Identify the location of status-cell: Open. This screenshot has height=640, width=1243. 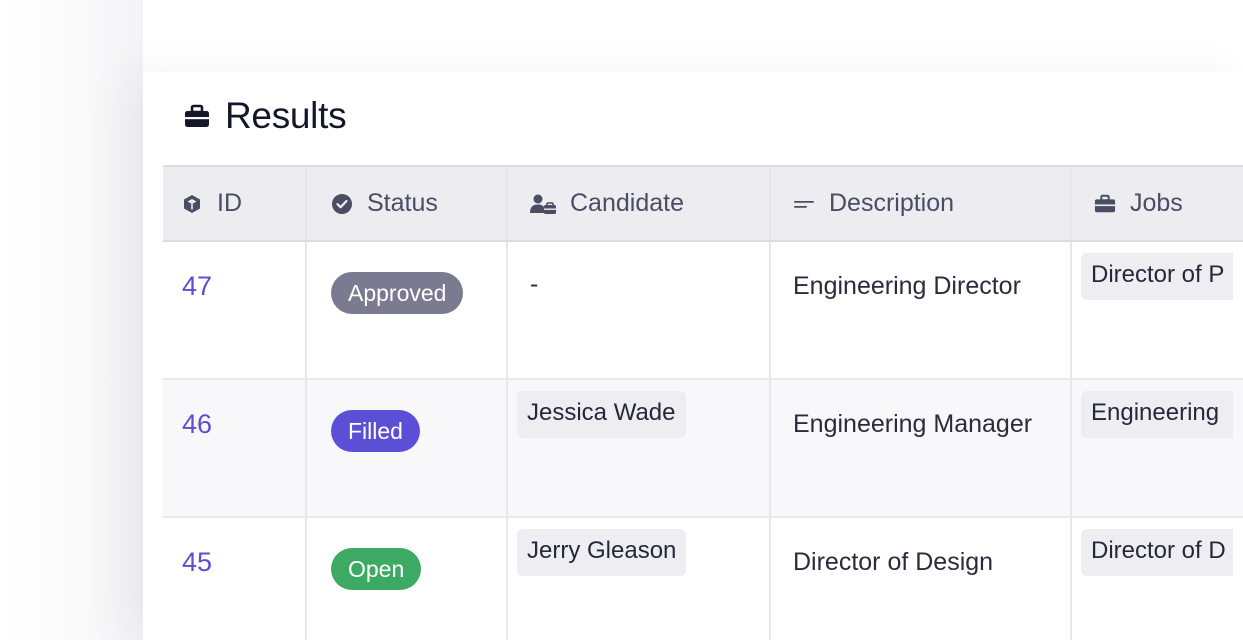
(407, 579).